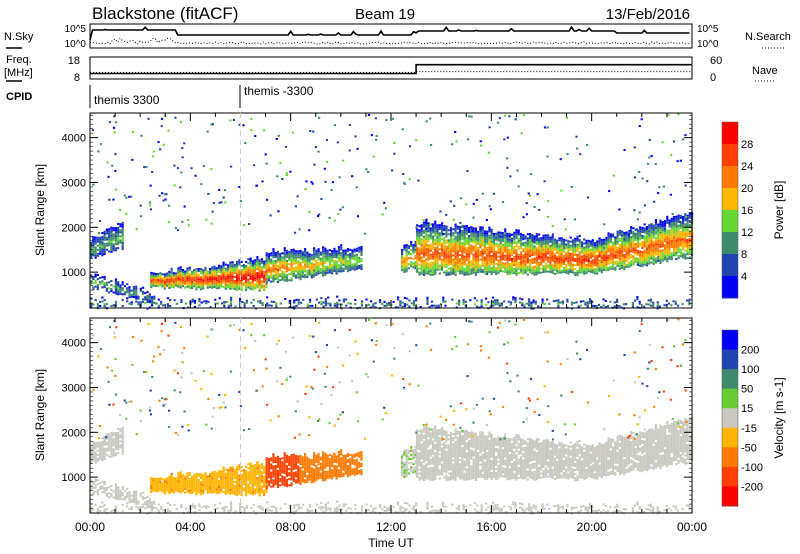  I want to click on freq-tick-top: 18, so click(74, 61).